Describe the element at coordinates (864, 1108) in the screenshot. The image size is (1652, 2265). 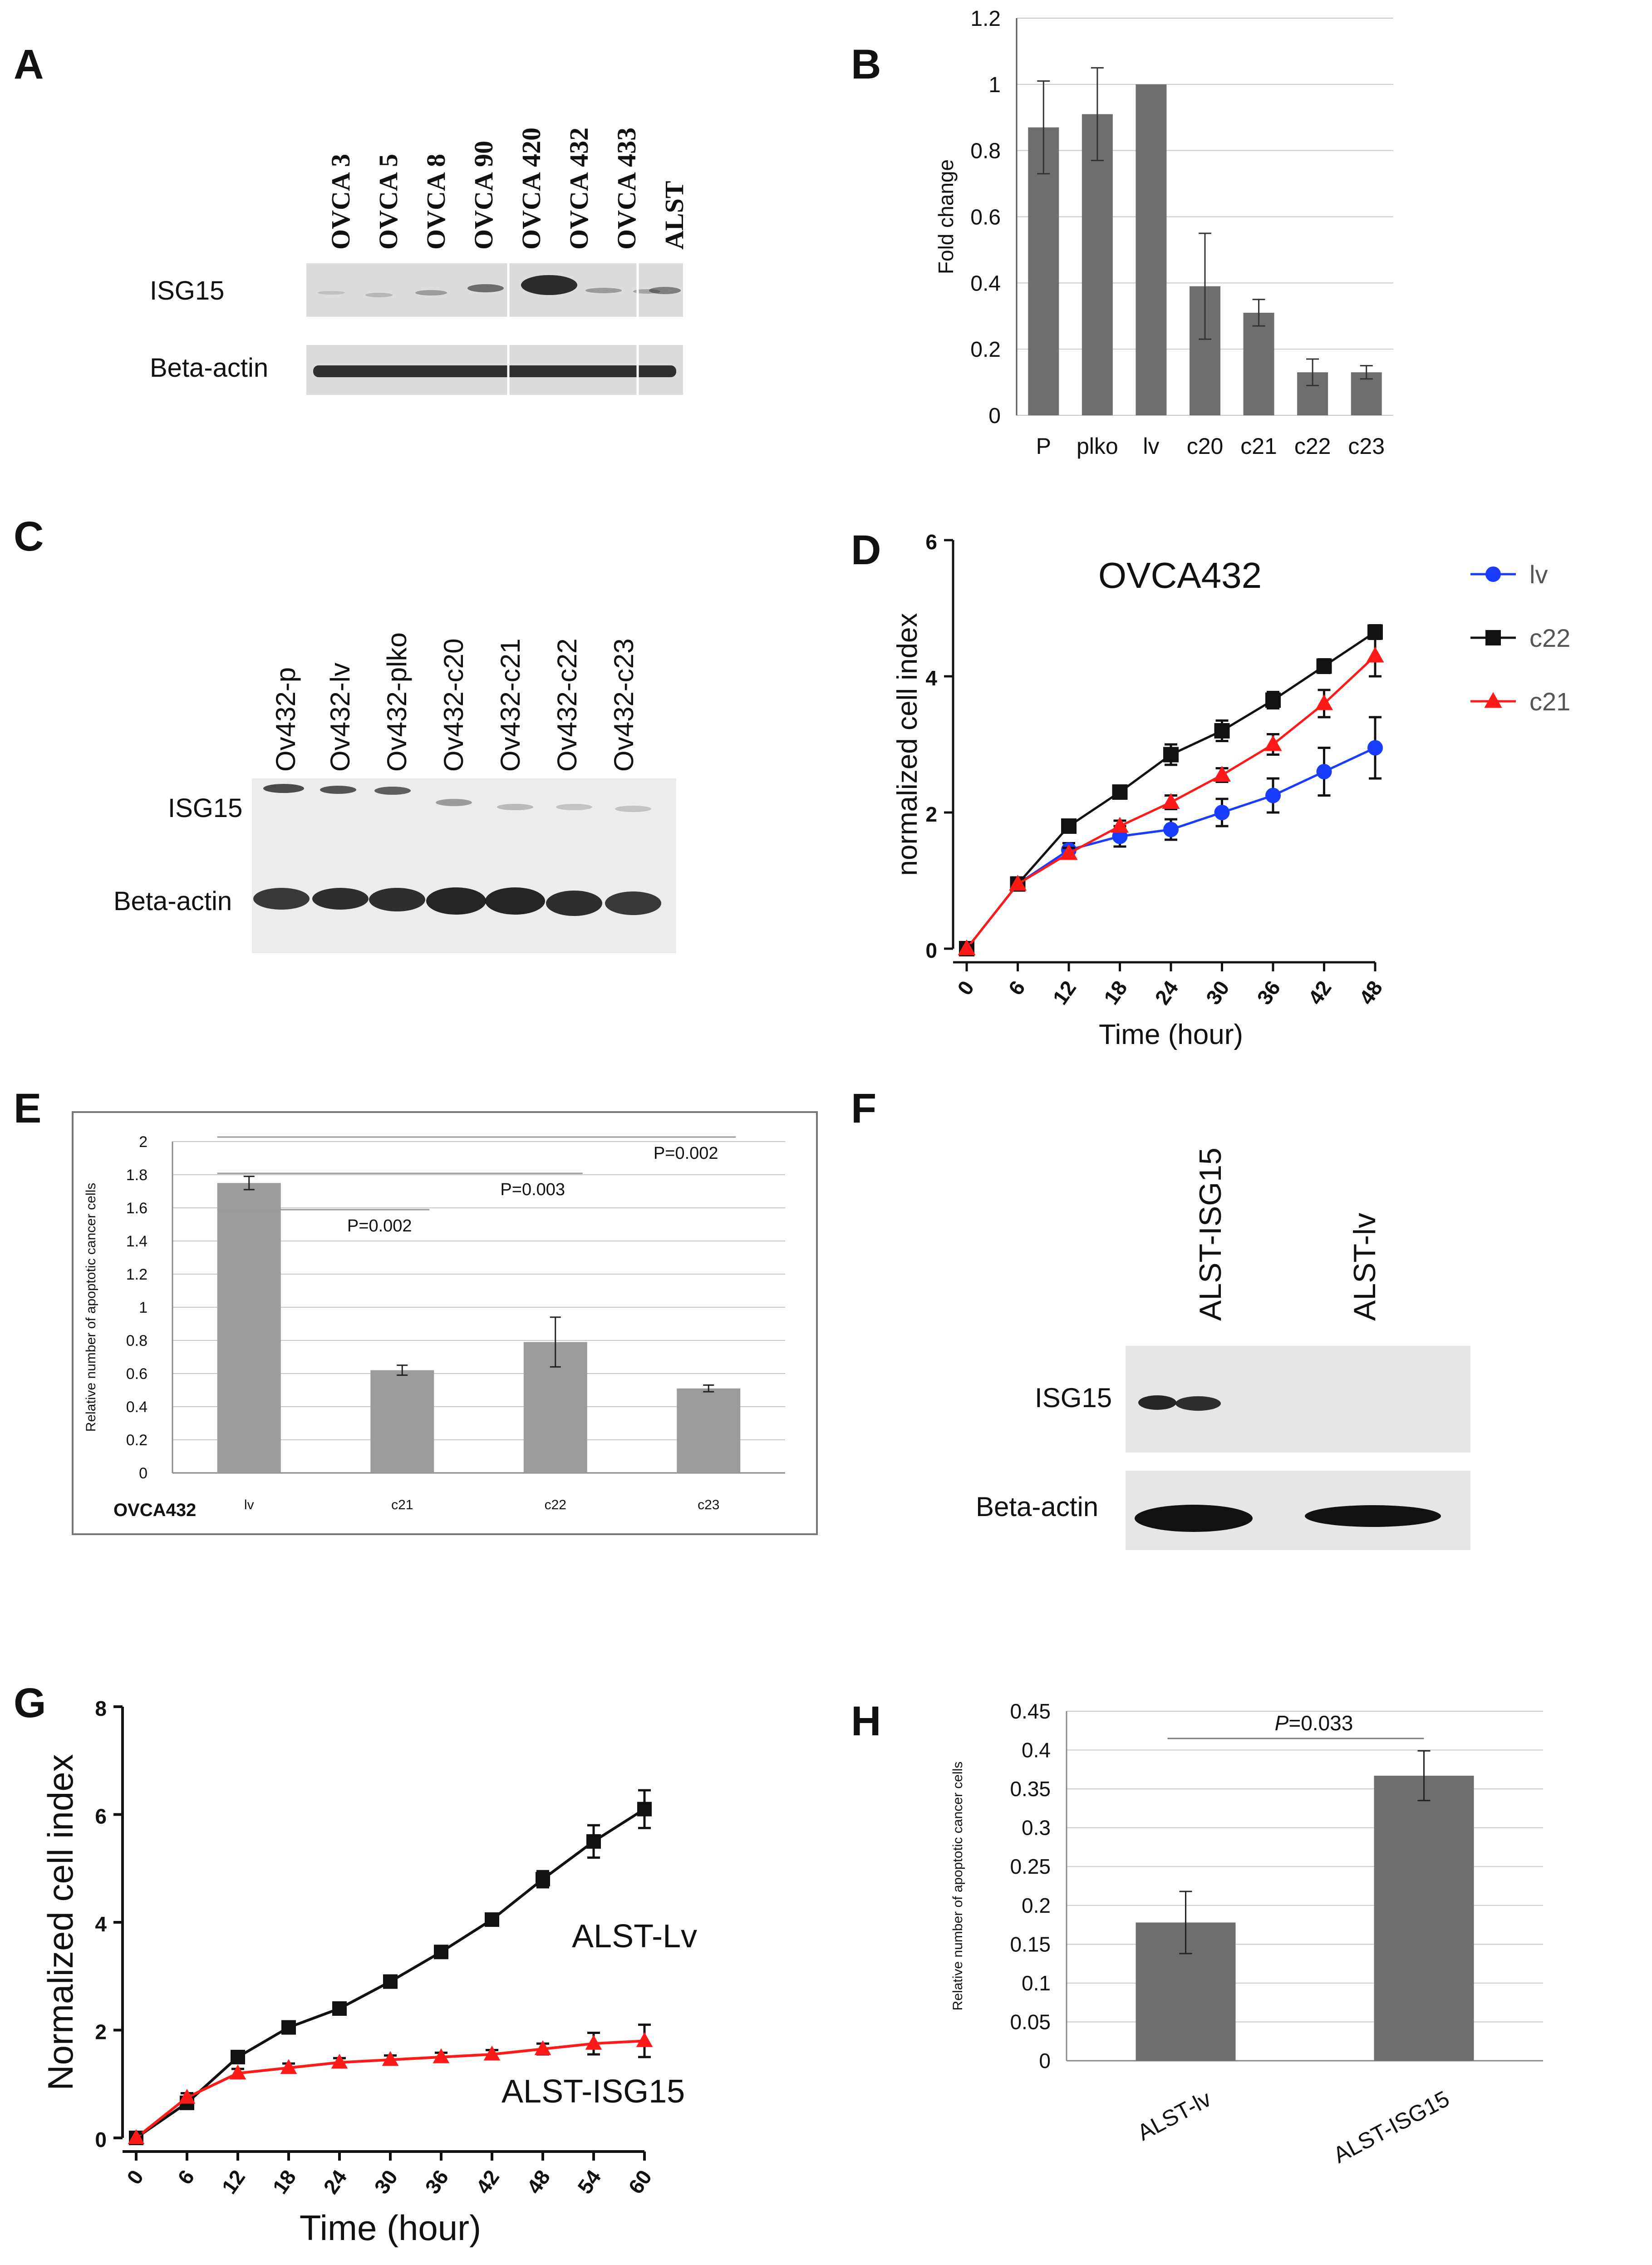
I see `panel-label-f: F` at that location.